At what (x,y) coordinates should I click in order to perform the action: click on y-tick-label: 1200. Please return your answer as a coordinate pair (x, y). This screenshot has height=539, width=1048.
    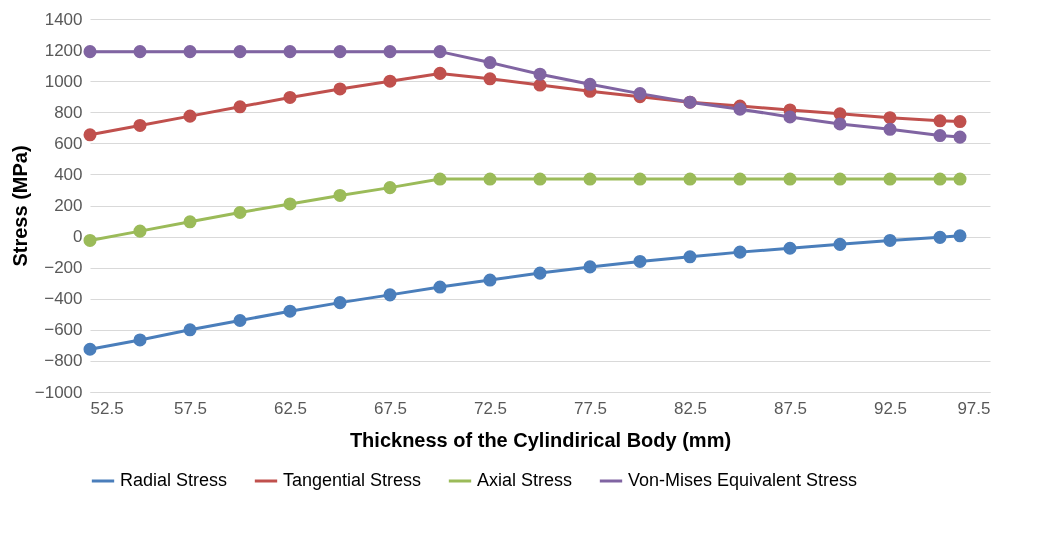
    Looking at the image, I should click on (63, 50).